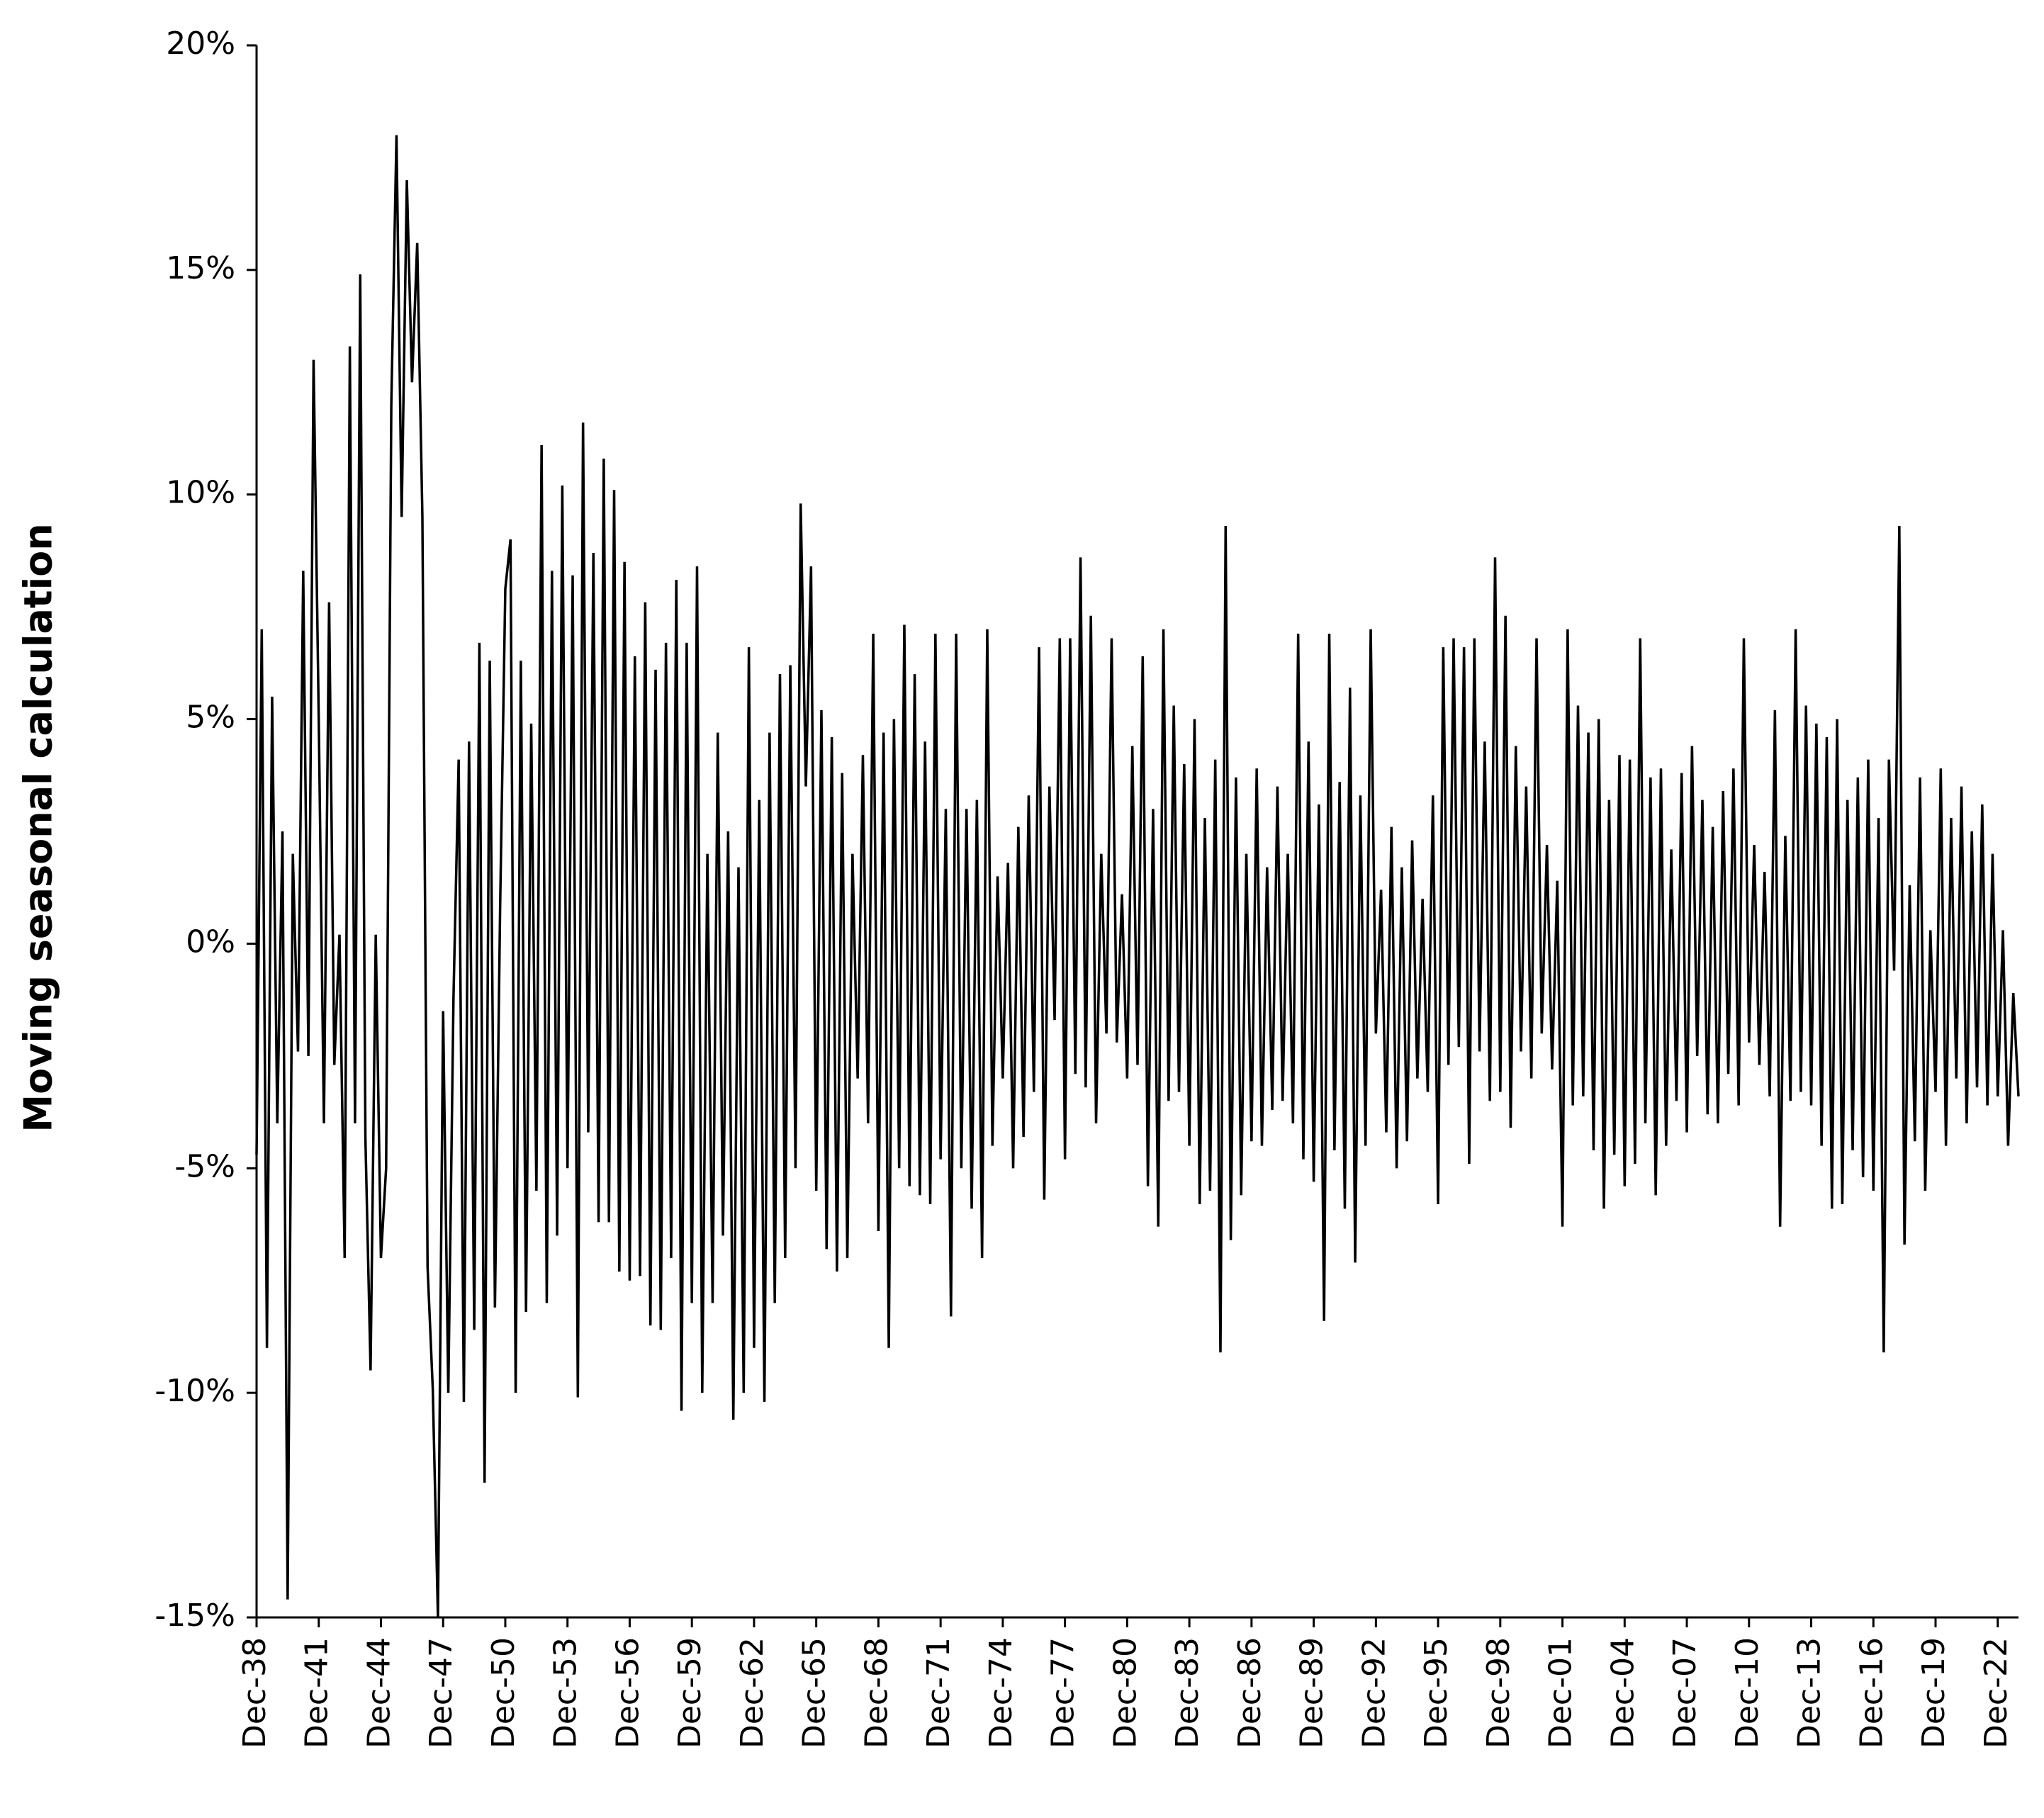  What do you see at coordinates (205, 1166) in the screenshot?
I see `y-tick-label: -5%` at bounding box center [205, 1166].